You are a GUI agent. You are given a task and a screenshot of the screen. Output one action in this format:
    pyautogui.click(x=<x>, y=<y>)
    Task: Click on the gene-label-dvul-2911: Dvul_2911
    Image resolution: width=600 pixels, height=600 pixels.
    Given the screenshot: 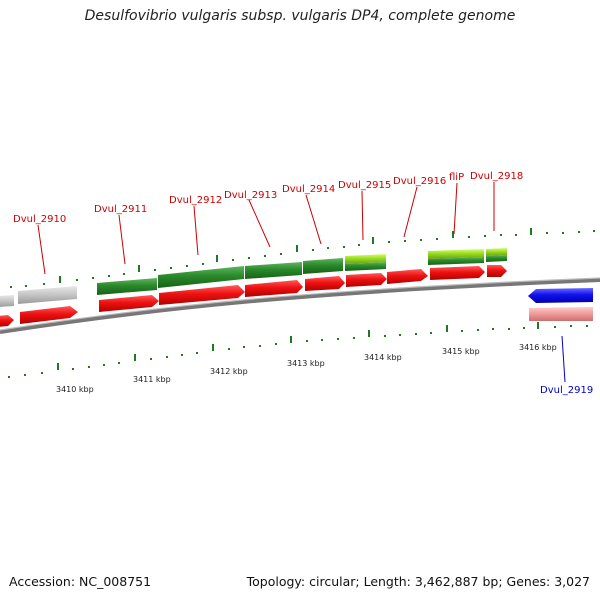 What is the action you would take?
    pyautogui.click(x=120, y=209)
    